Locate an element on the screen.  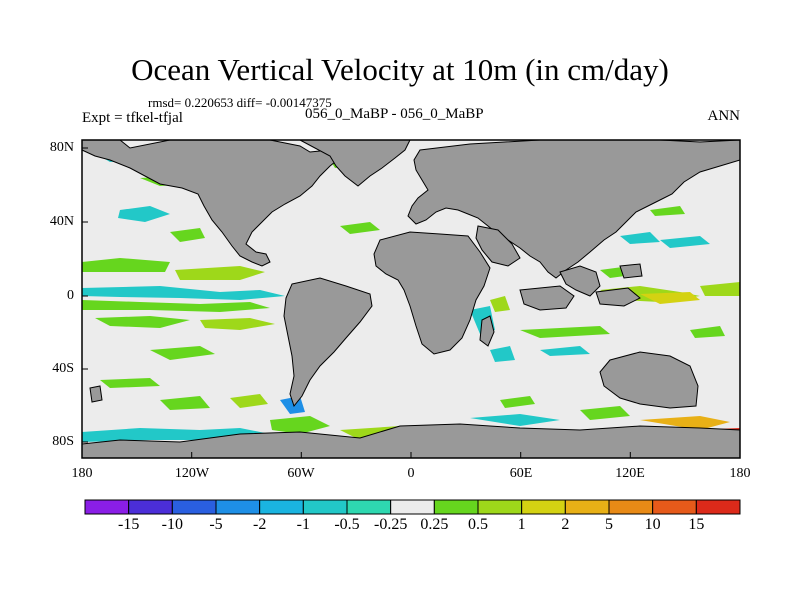
land-arabia is located at coordinates (498, 246).